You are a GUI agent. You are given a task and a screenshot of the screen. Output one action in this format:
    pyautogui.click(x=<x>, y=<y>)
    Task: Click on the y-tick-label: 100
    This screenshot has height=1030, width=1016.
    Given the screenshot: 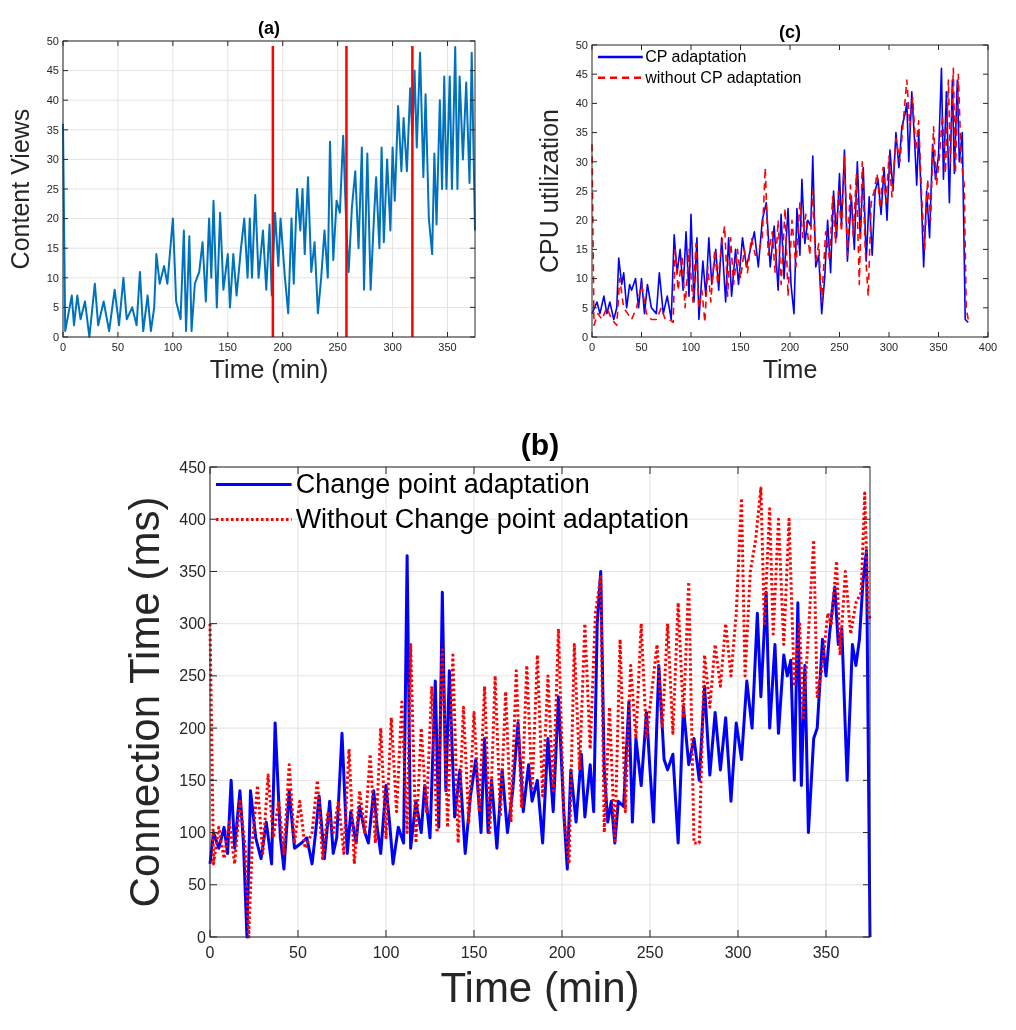 What is the action you would take?
    pyautogui.click(x=193, y=833)
    